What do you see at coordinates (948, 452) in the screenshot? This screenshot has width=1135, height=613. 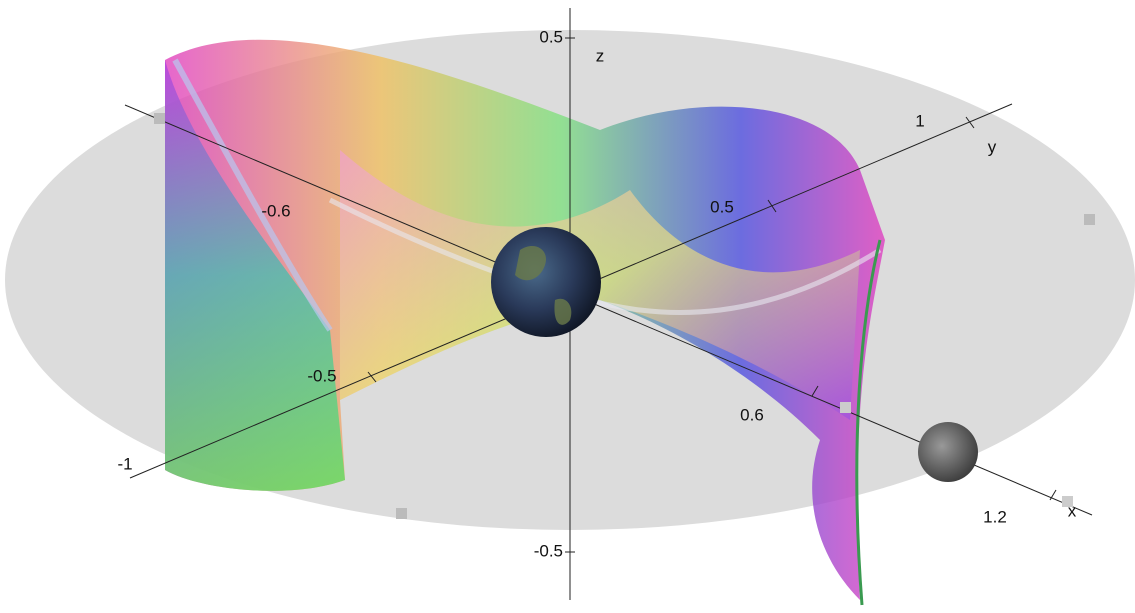 I see `moon` at bounding box center [948, 452].